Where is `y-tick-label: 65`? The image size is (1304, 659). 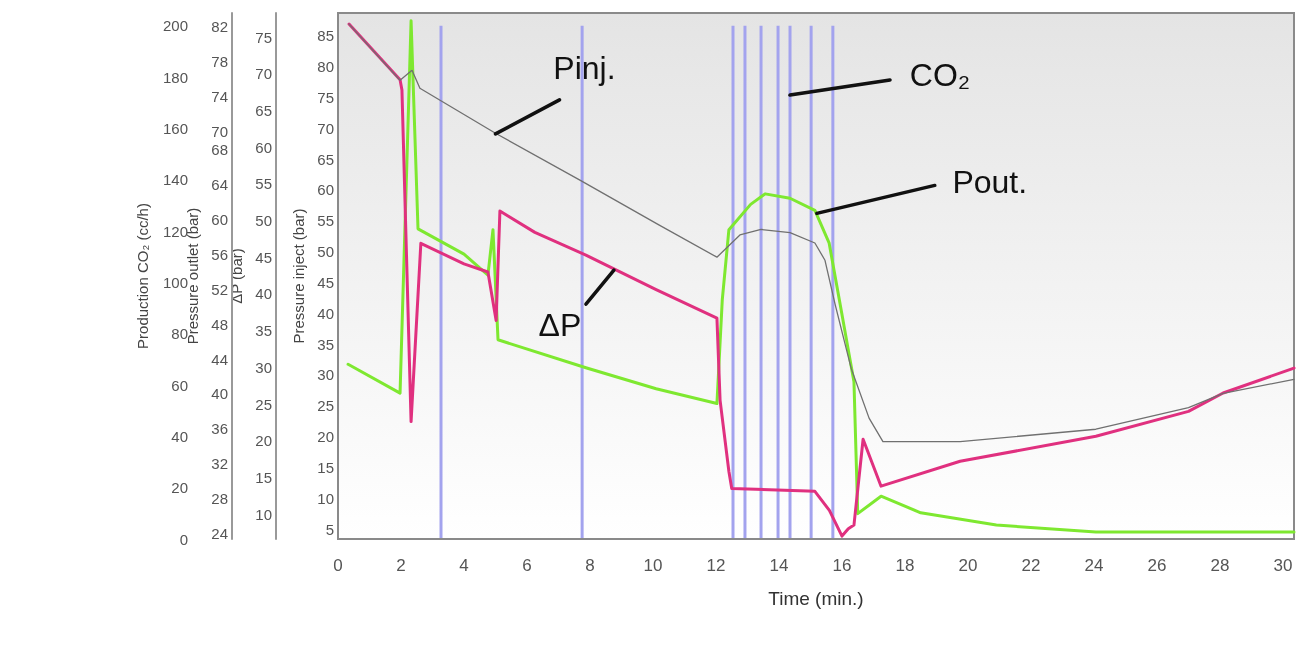
y-tick-label: 65 is located at coordinates (325, 159).